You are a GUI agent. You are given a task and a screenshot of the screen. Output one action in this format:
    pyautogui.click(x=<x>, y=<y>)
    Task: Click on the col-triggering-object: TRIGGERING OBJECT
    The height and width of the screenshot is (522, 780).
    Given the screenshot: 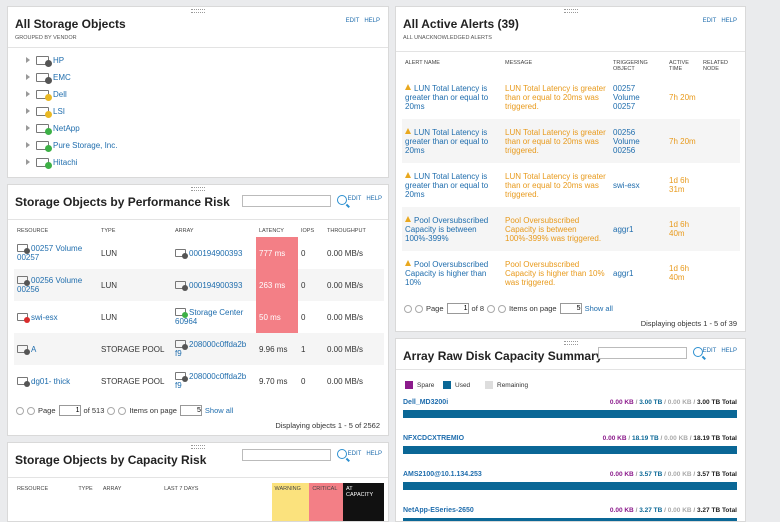 What is the action you would take?
    pyautogui.click(x=630, y=66)
    